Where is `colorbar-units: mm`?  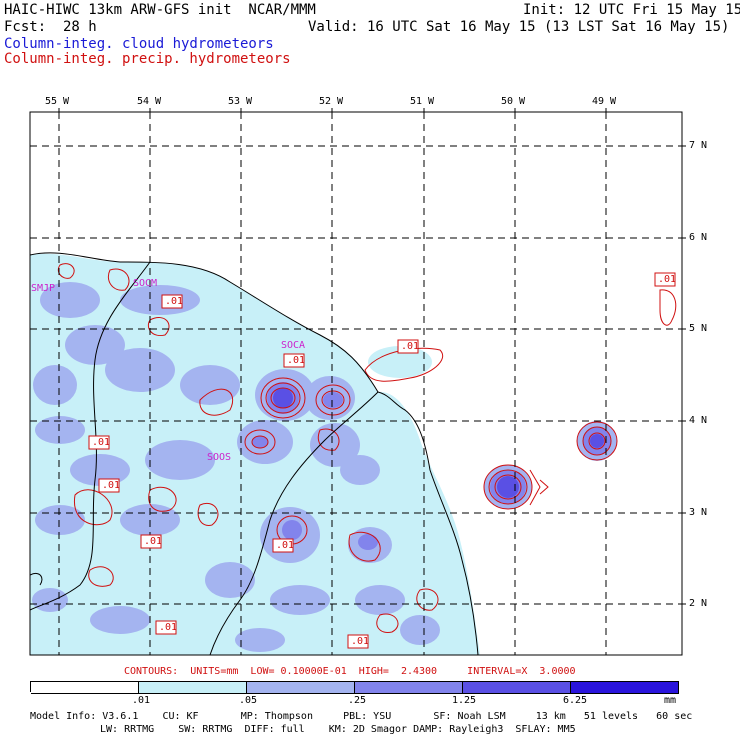 colorbar-units: mm is located at coordinates (670, 700).